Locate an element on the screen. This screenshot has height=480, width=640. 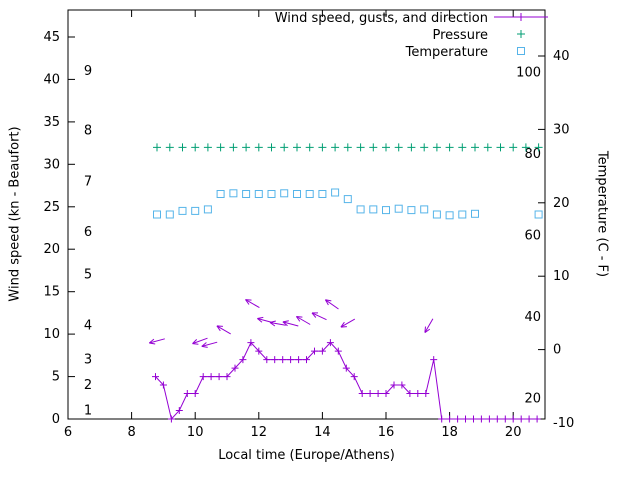
x-tick-label: 18 is located at coordinates (449, 432).